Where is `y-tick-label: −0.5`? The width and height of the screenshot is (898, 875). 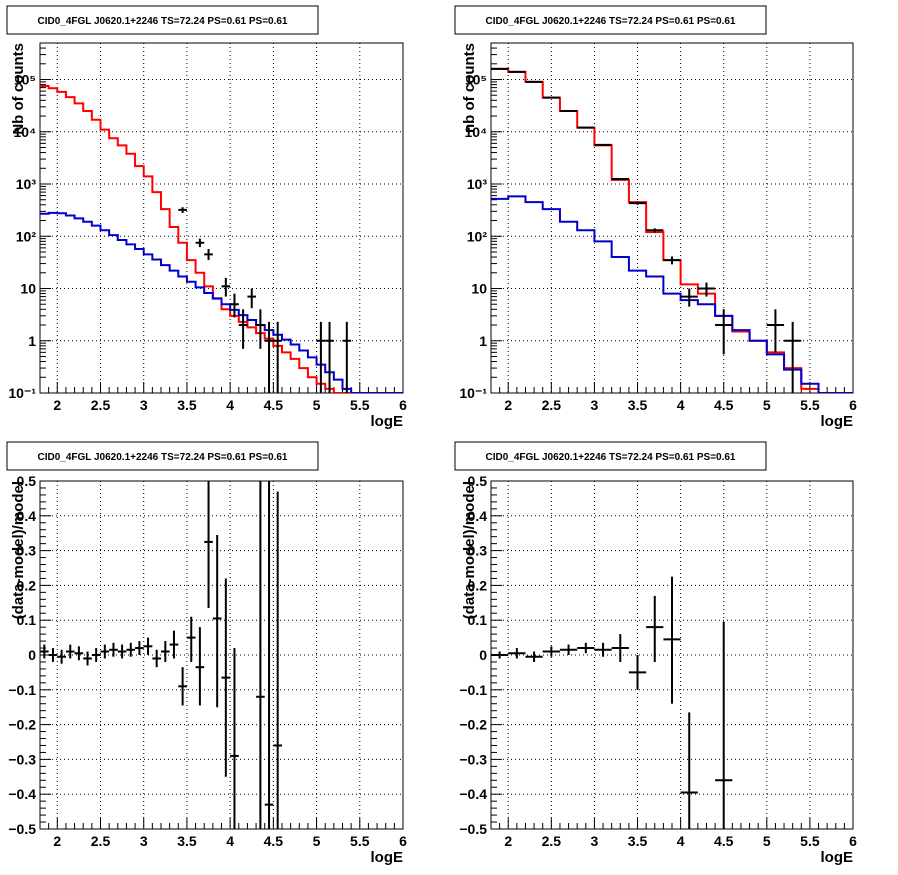
y-tick-label: −0.5 is located at coordinates (22, 829).